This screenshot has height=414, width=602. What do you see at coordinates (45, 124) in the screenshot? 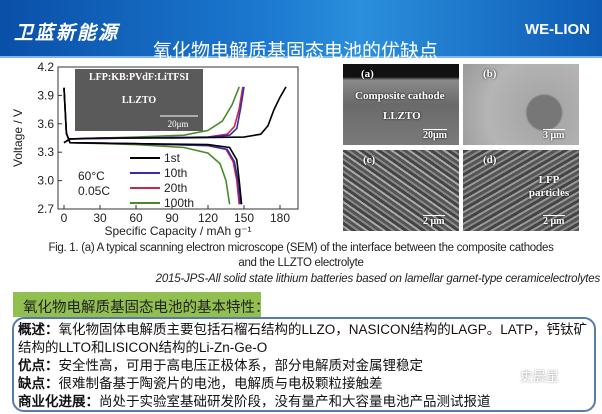
I see `y-tick-label: 3.6` at bounding box center [45, 124].